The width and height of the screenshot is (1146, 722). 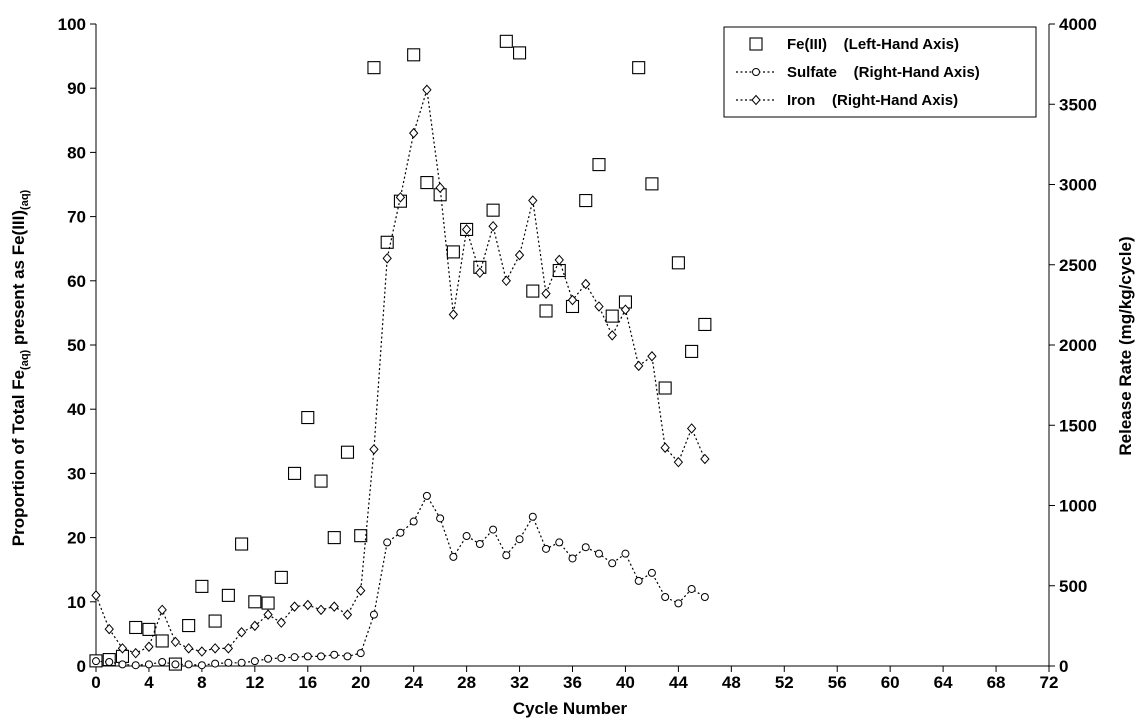 What do you see at coordinates (996, 682) in the screenshot?
I see `x-tick-label: 68` at bounding box center [996, 682].